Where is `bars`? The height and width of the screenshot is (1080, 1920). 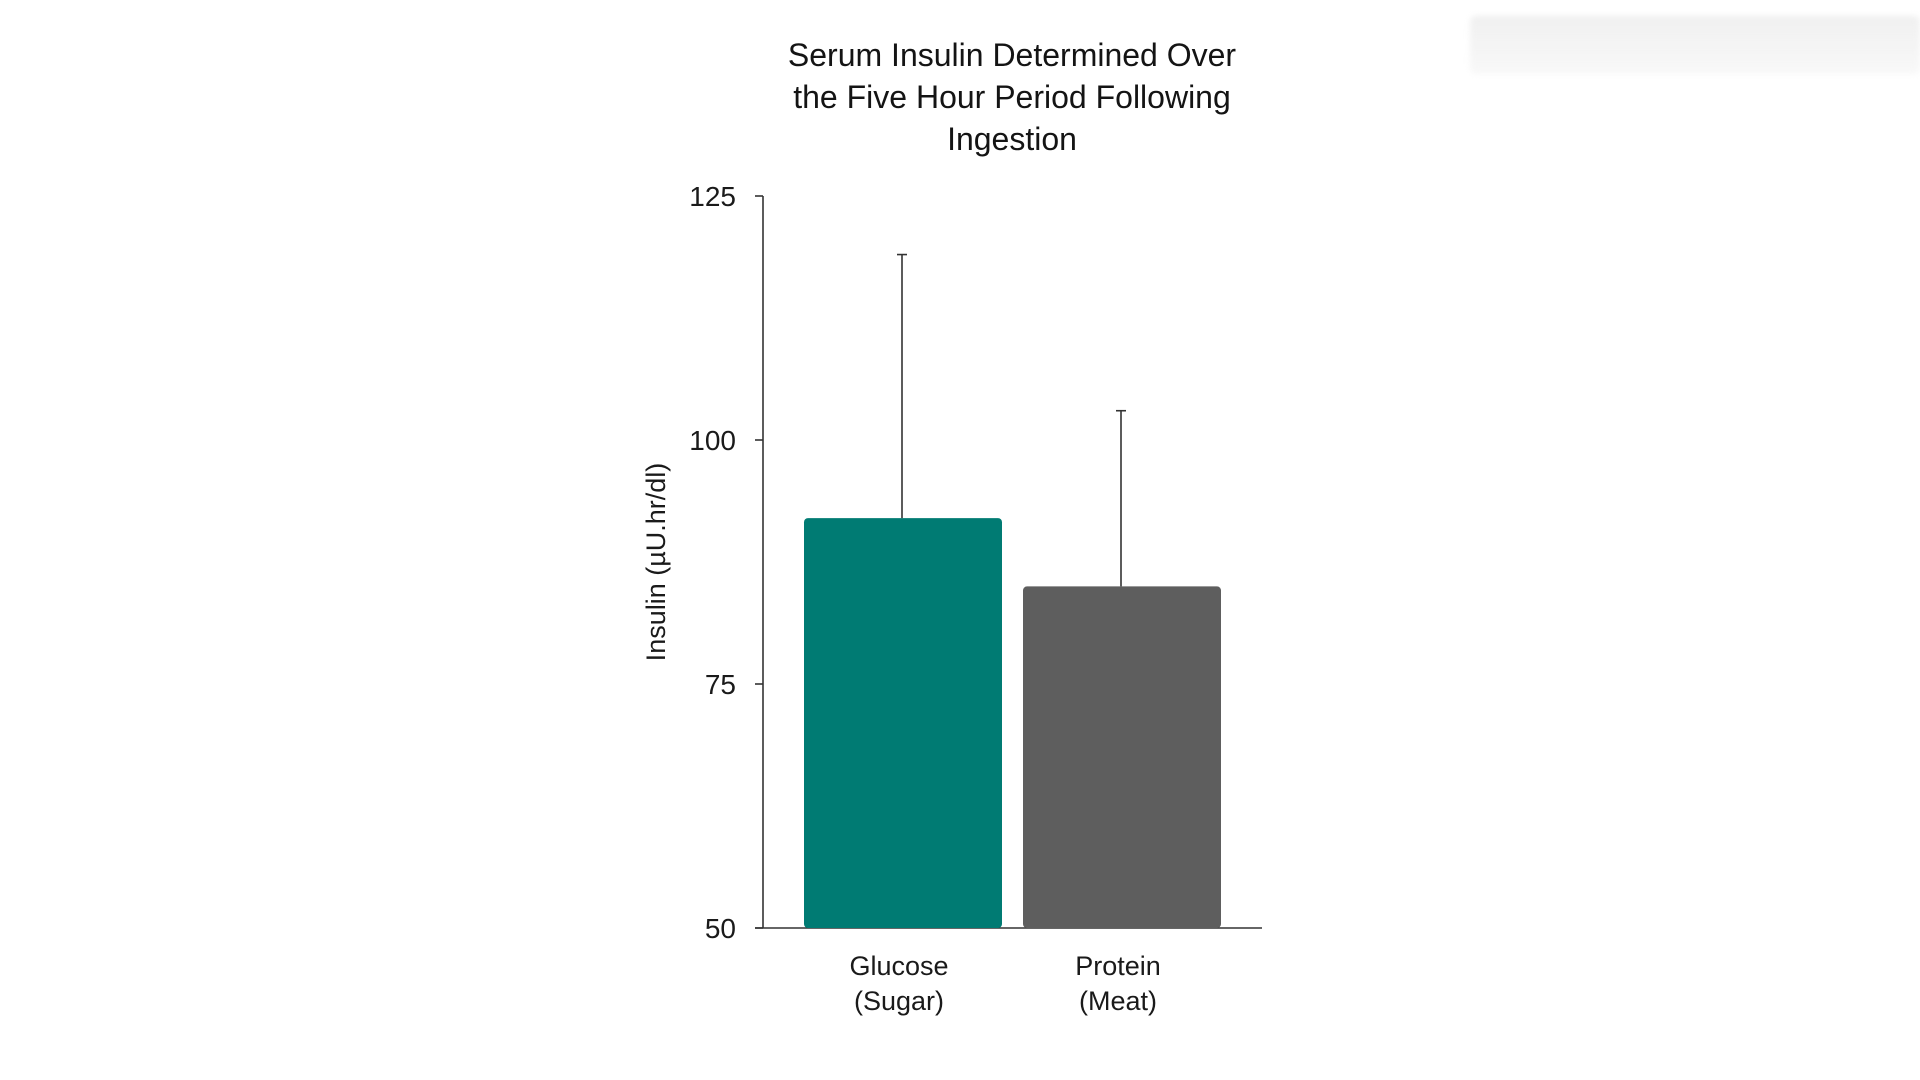
bars is located at coordinates (1012, 723).